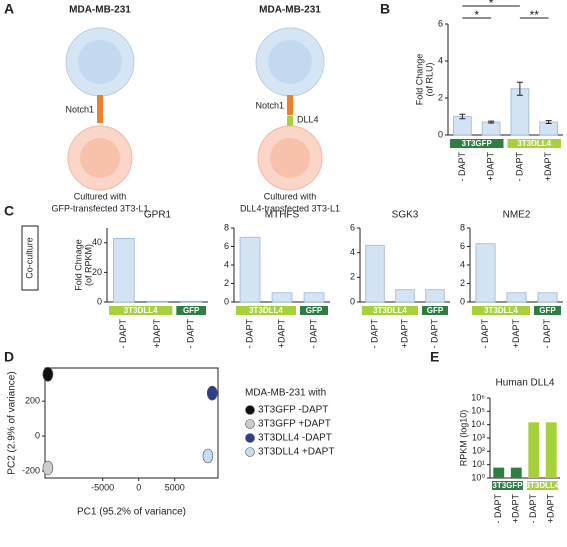  What do you see at coordinates (294, 424) in the screenshot?
I see `legend-label: 3T3GFP +DAPT` at bounding box center [294, 424].